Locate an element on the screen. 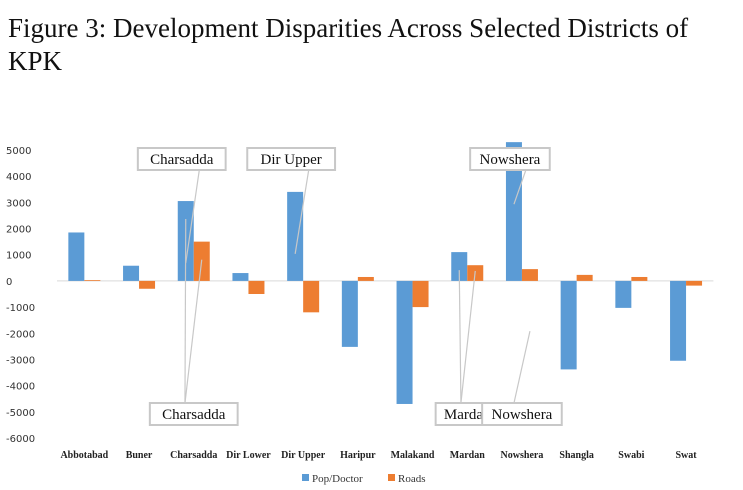 Image resolution: width=743 pixels, height=490 pixels. callout-label: Dir Upper is located at coordinates (291, 160).